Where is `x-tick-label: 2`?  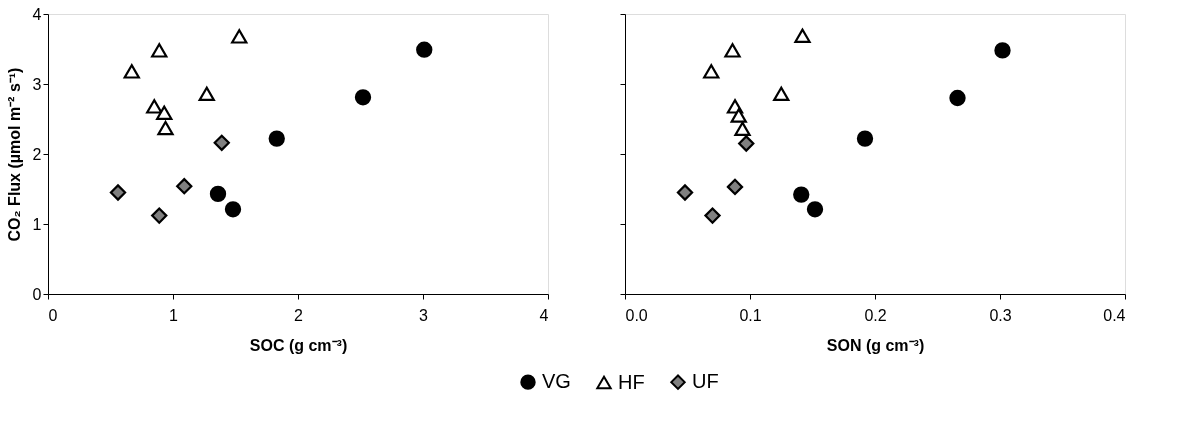 x-tick-label: 2 is located at coordinates (299, 315).